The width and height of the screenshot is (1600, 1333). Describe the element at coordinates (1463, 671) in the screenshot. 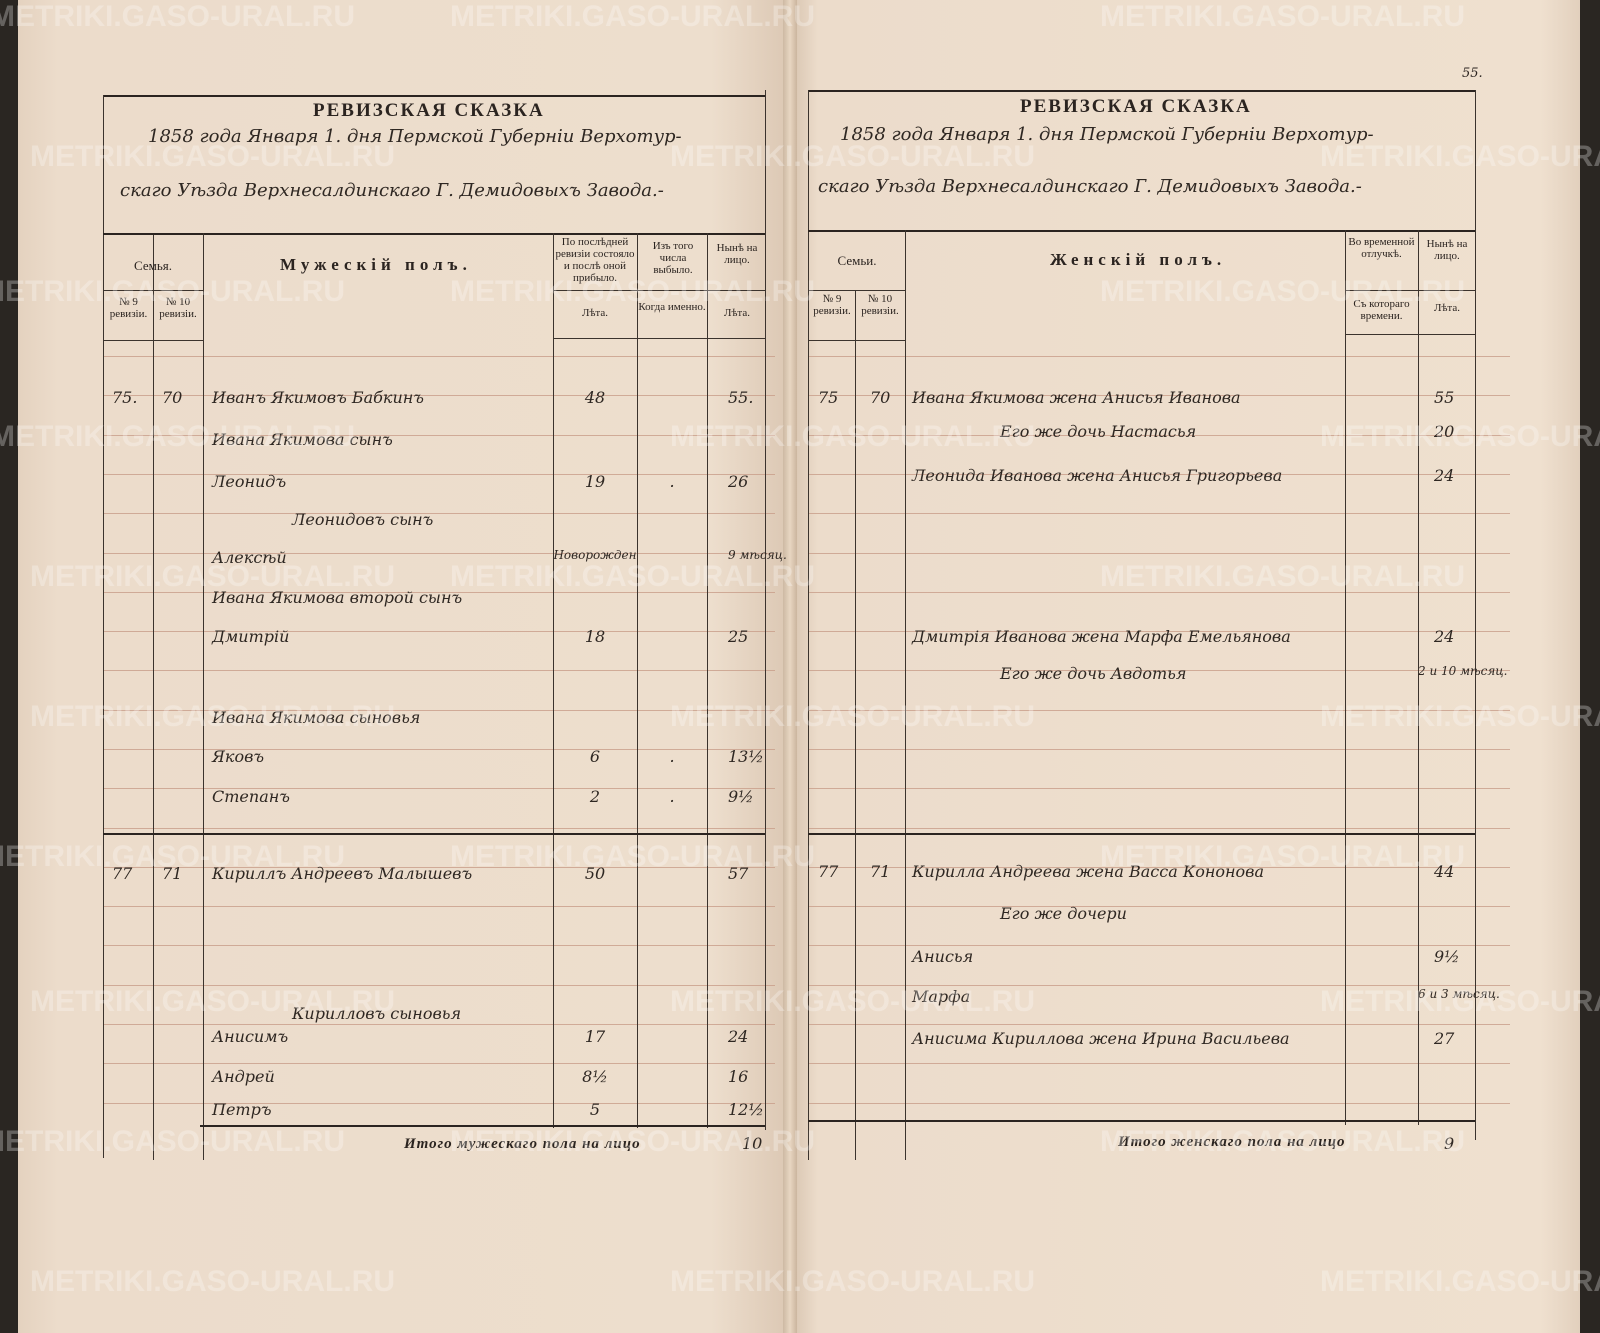

I see `age-now: 2 и 10 мѣсяц.` at that location.